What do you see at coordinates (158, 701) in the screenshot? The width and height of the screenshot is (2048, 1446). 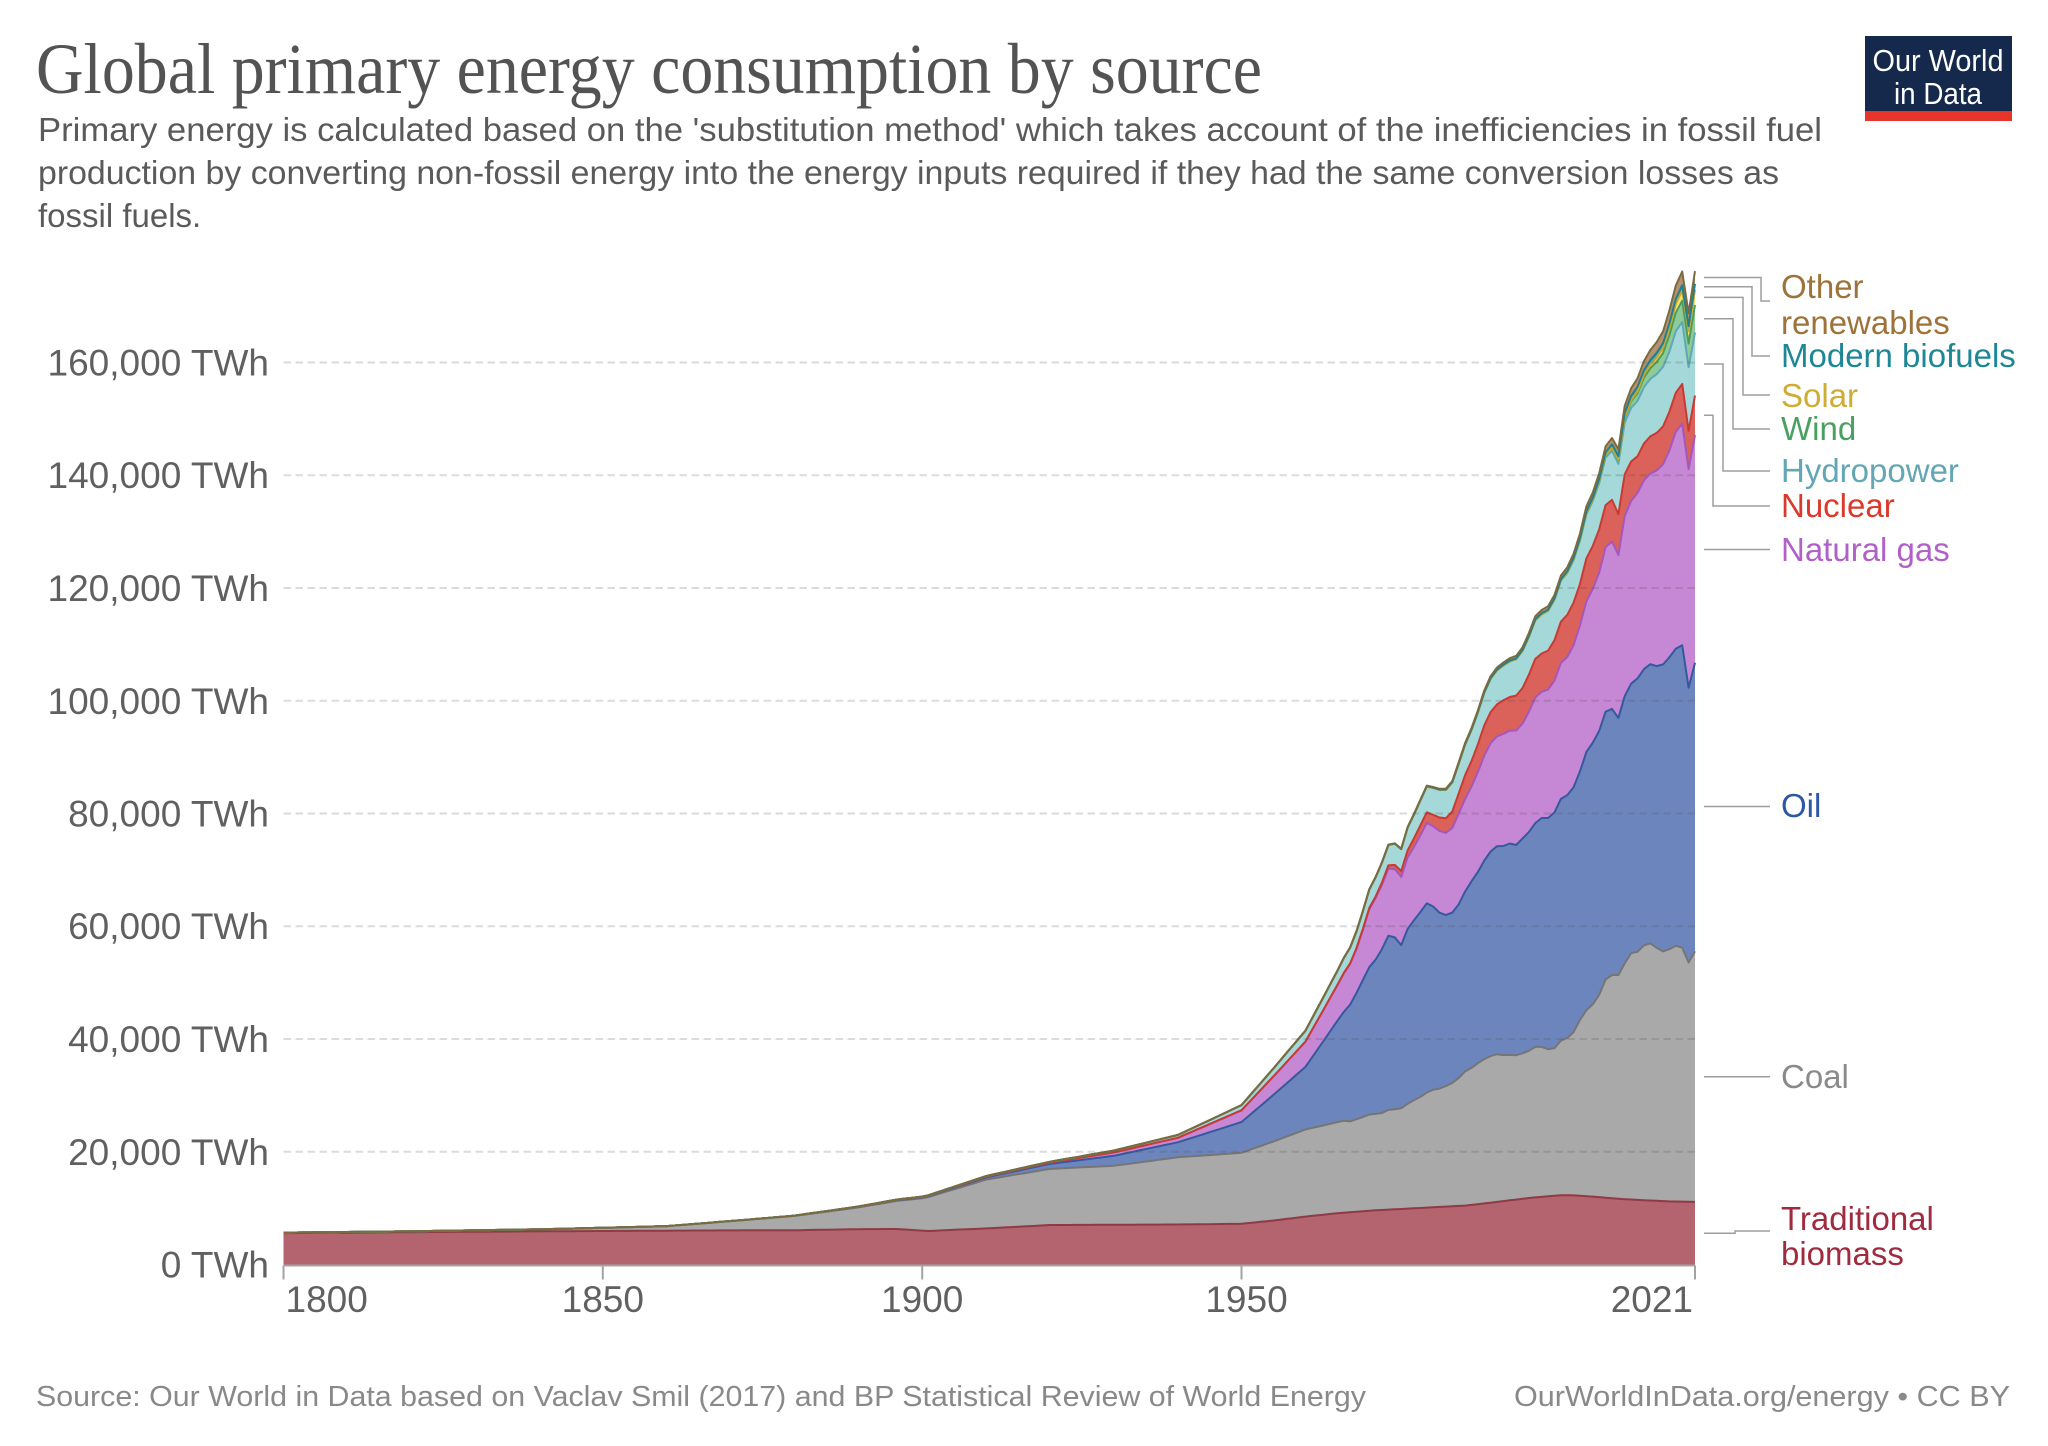 I see `svg-text: 100,000 TWh` at bounding box center [158, 701].